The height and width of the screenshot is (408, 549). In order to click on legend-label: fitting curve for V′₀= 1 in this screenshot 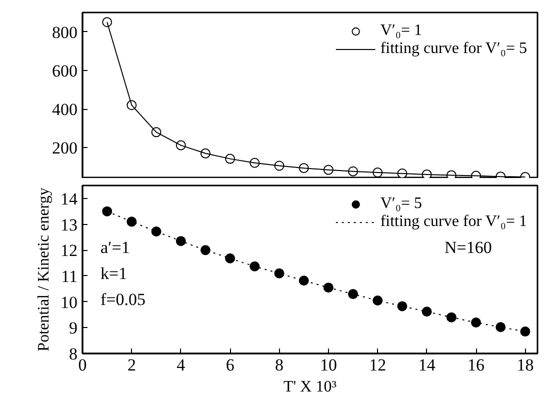, I will do `click(453, 222)`.